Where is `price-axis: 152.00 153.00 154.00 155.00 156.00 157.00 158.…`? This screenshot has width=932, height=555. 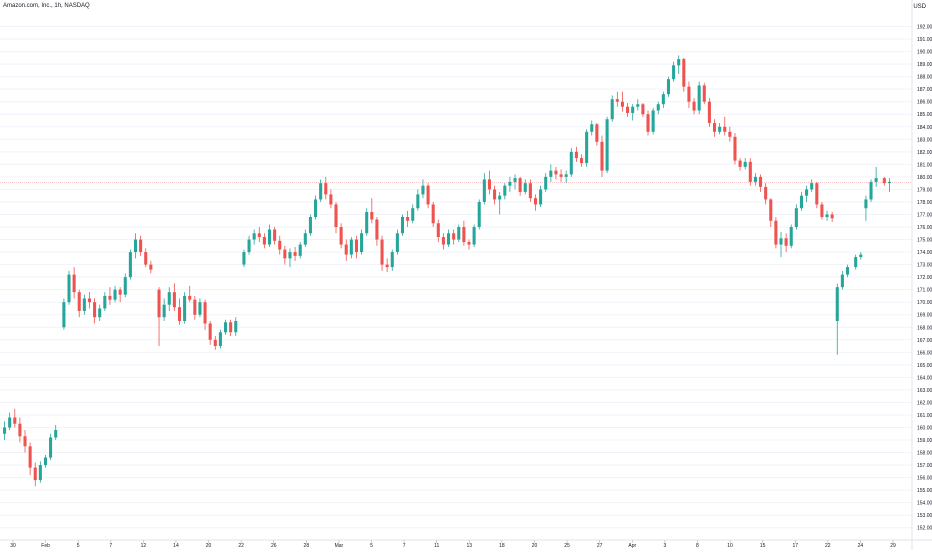
price-axis: 152.00 153.00 154.00 155.00 156.00 157.00 158.… is located at coordinates (921, 275).